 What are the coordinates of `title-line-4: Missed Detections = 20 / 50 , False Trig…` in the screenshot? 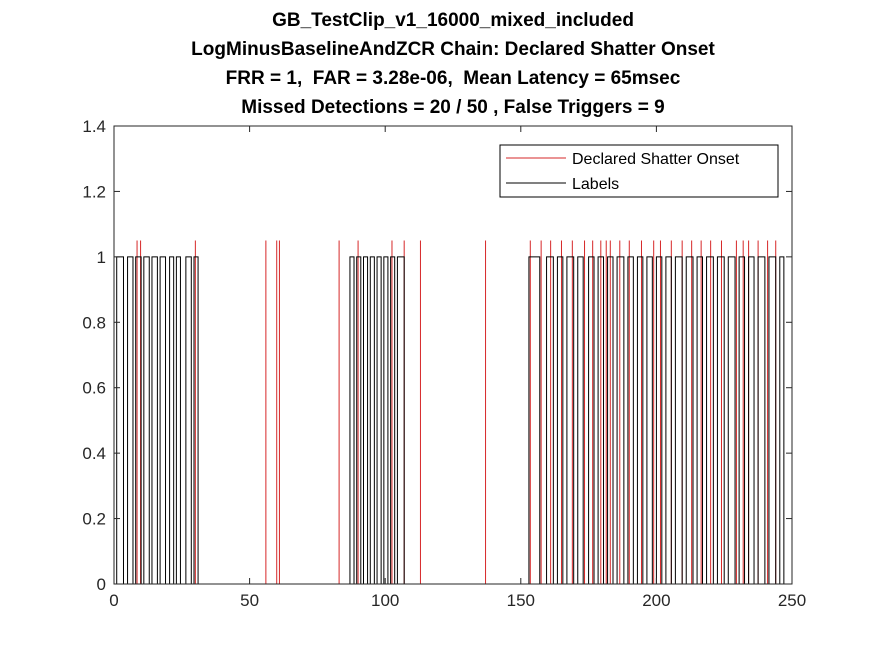 It's located at (453, 107).